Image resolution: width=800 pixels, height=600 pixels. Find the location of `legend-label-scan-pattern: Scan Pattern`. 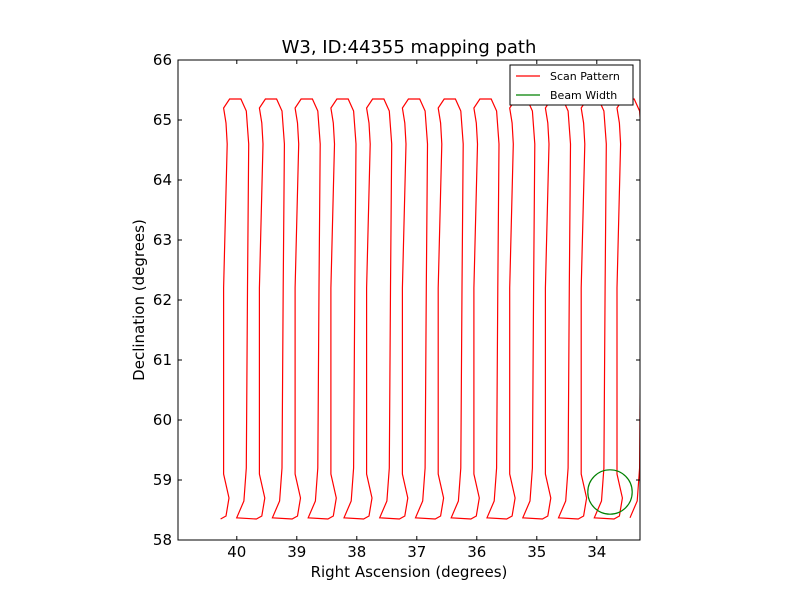

legend-label-scan-pattern: Scan Pattern is located at coordinates (585, 76).